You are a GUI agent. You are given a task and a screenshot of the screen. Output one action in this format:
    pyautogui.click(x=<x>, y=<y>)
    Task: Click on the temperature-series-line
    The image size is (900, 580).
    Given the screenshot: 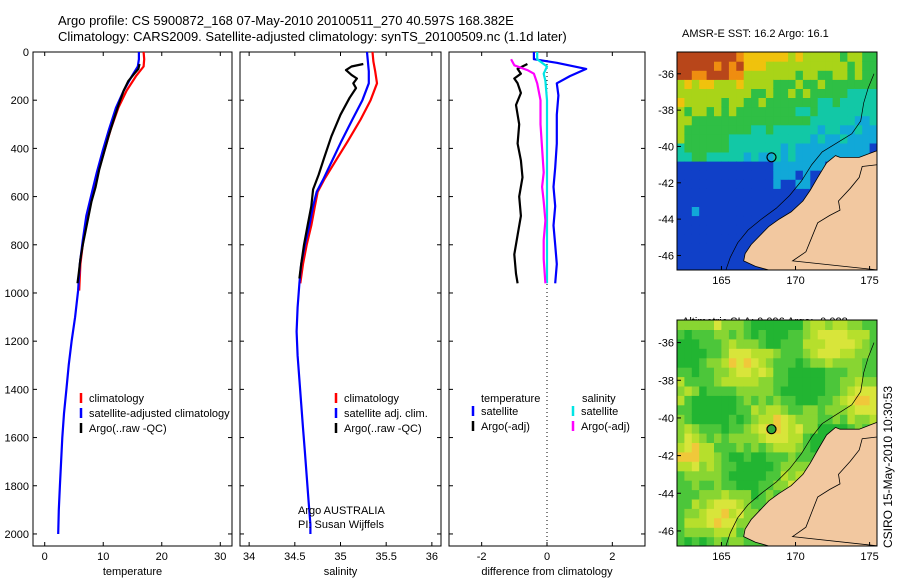 What is the action you would take?
    pyautogui.click(x=108, y=173)
    